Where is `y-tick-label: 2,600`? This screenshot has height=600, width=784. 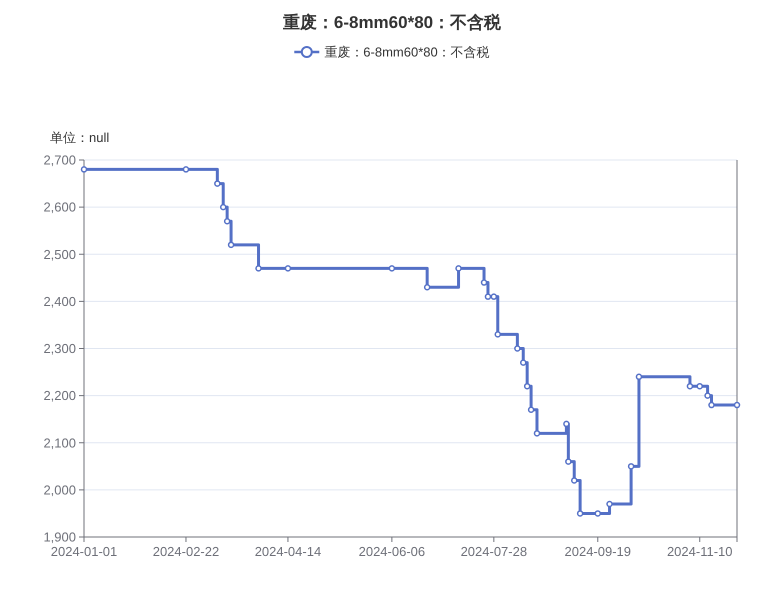
y-tick-label: 2,600 is located at coordinates (59, 207).